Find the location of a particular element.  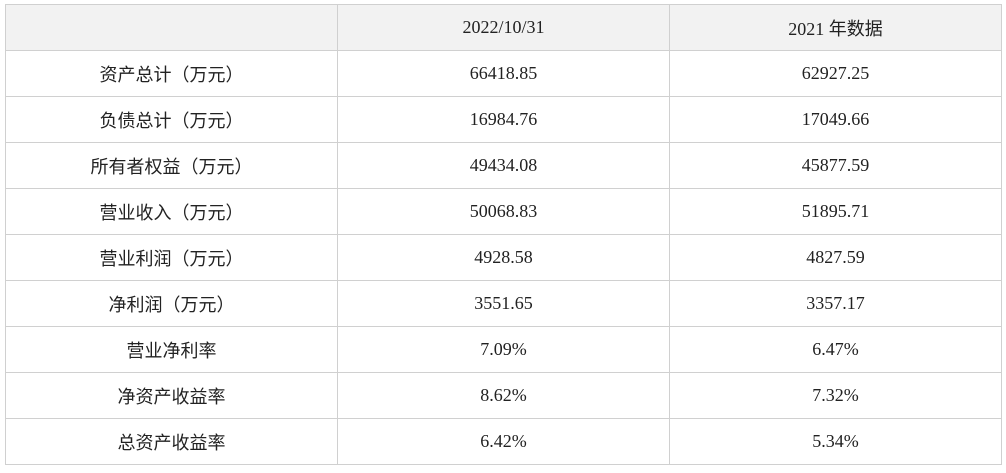

table-row: 营业利润（万元） 4928.58 4827.59 is located at coordinates (503, 257).